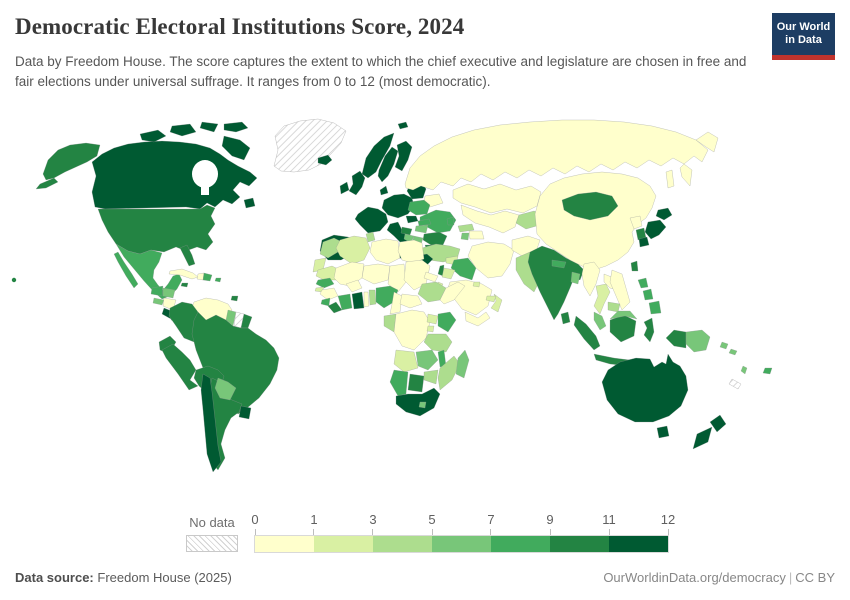  I want to click on region-west-papua, so click(676, 339).